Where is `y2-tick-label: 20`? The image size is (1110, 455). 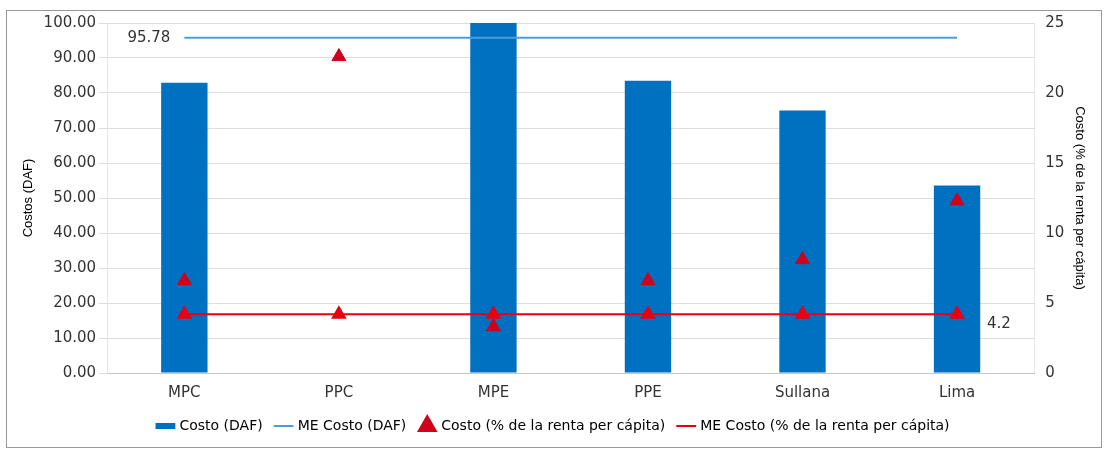
y2-tick-label: 20 is located at coordinates (1055, 91).